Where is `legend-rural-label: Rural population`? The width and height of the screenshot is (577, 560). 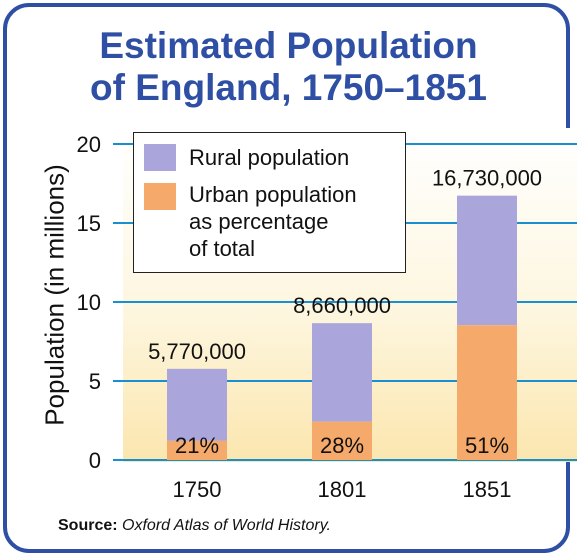
legend-rural-label: Rural population is located at coordinates (269, 157).